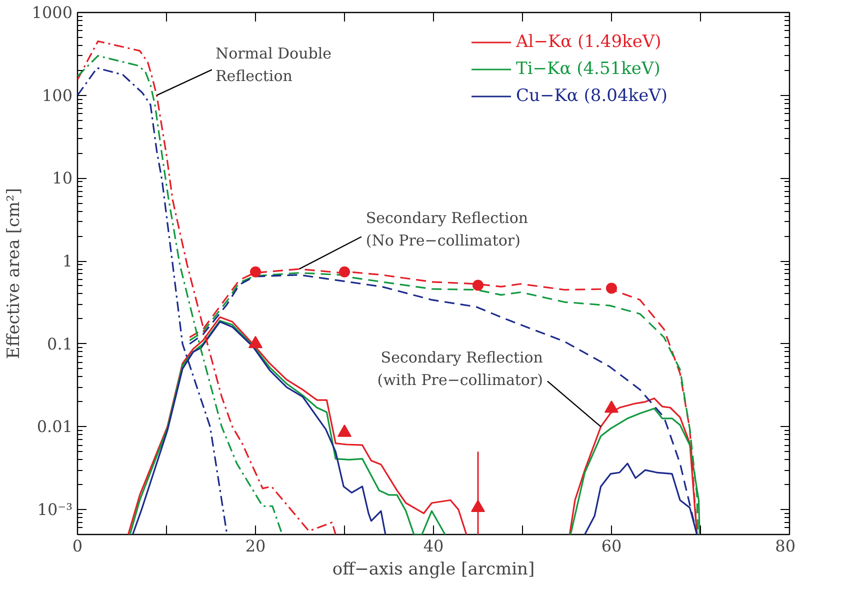 This screenshot has height=606, width=857. I want to click on y-tick-label: 100, so click(57, 95).